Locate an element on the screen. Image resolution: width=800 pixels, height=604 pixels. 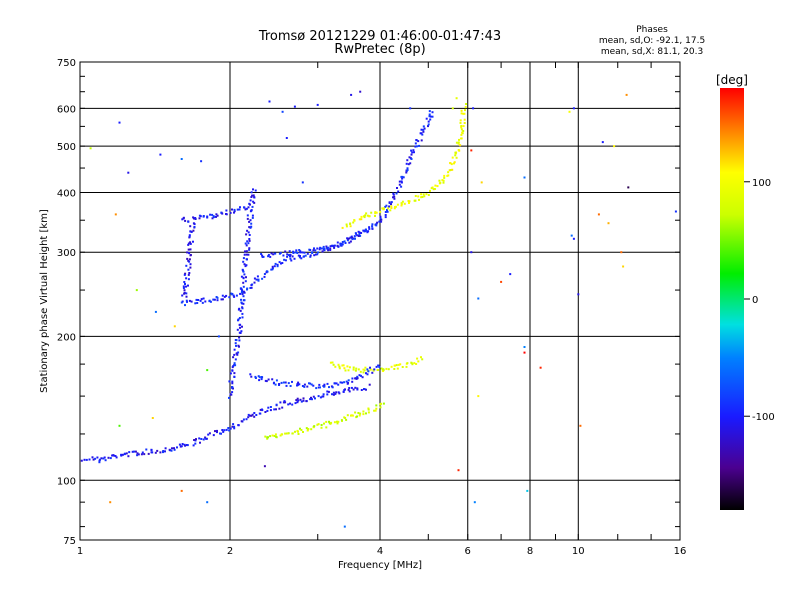
y-tick-label: 75 is located at coordinates (69, 541).